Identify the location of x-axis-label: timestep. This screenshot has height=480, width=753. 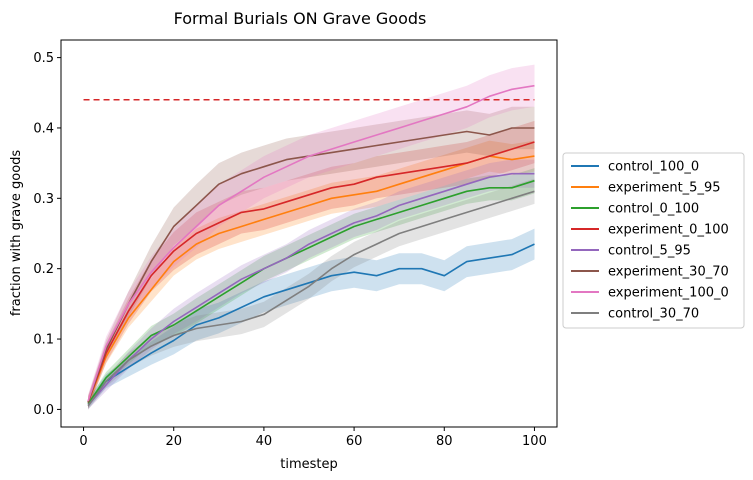
(309, 464).